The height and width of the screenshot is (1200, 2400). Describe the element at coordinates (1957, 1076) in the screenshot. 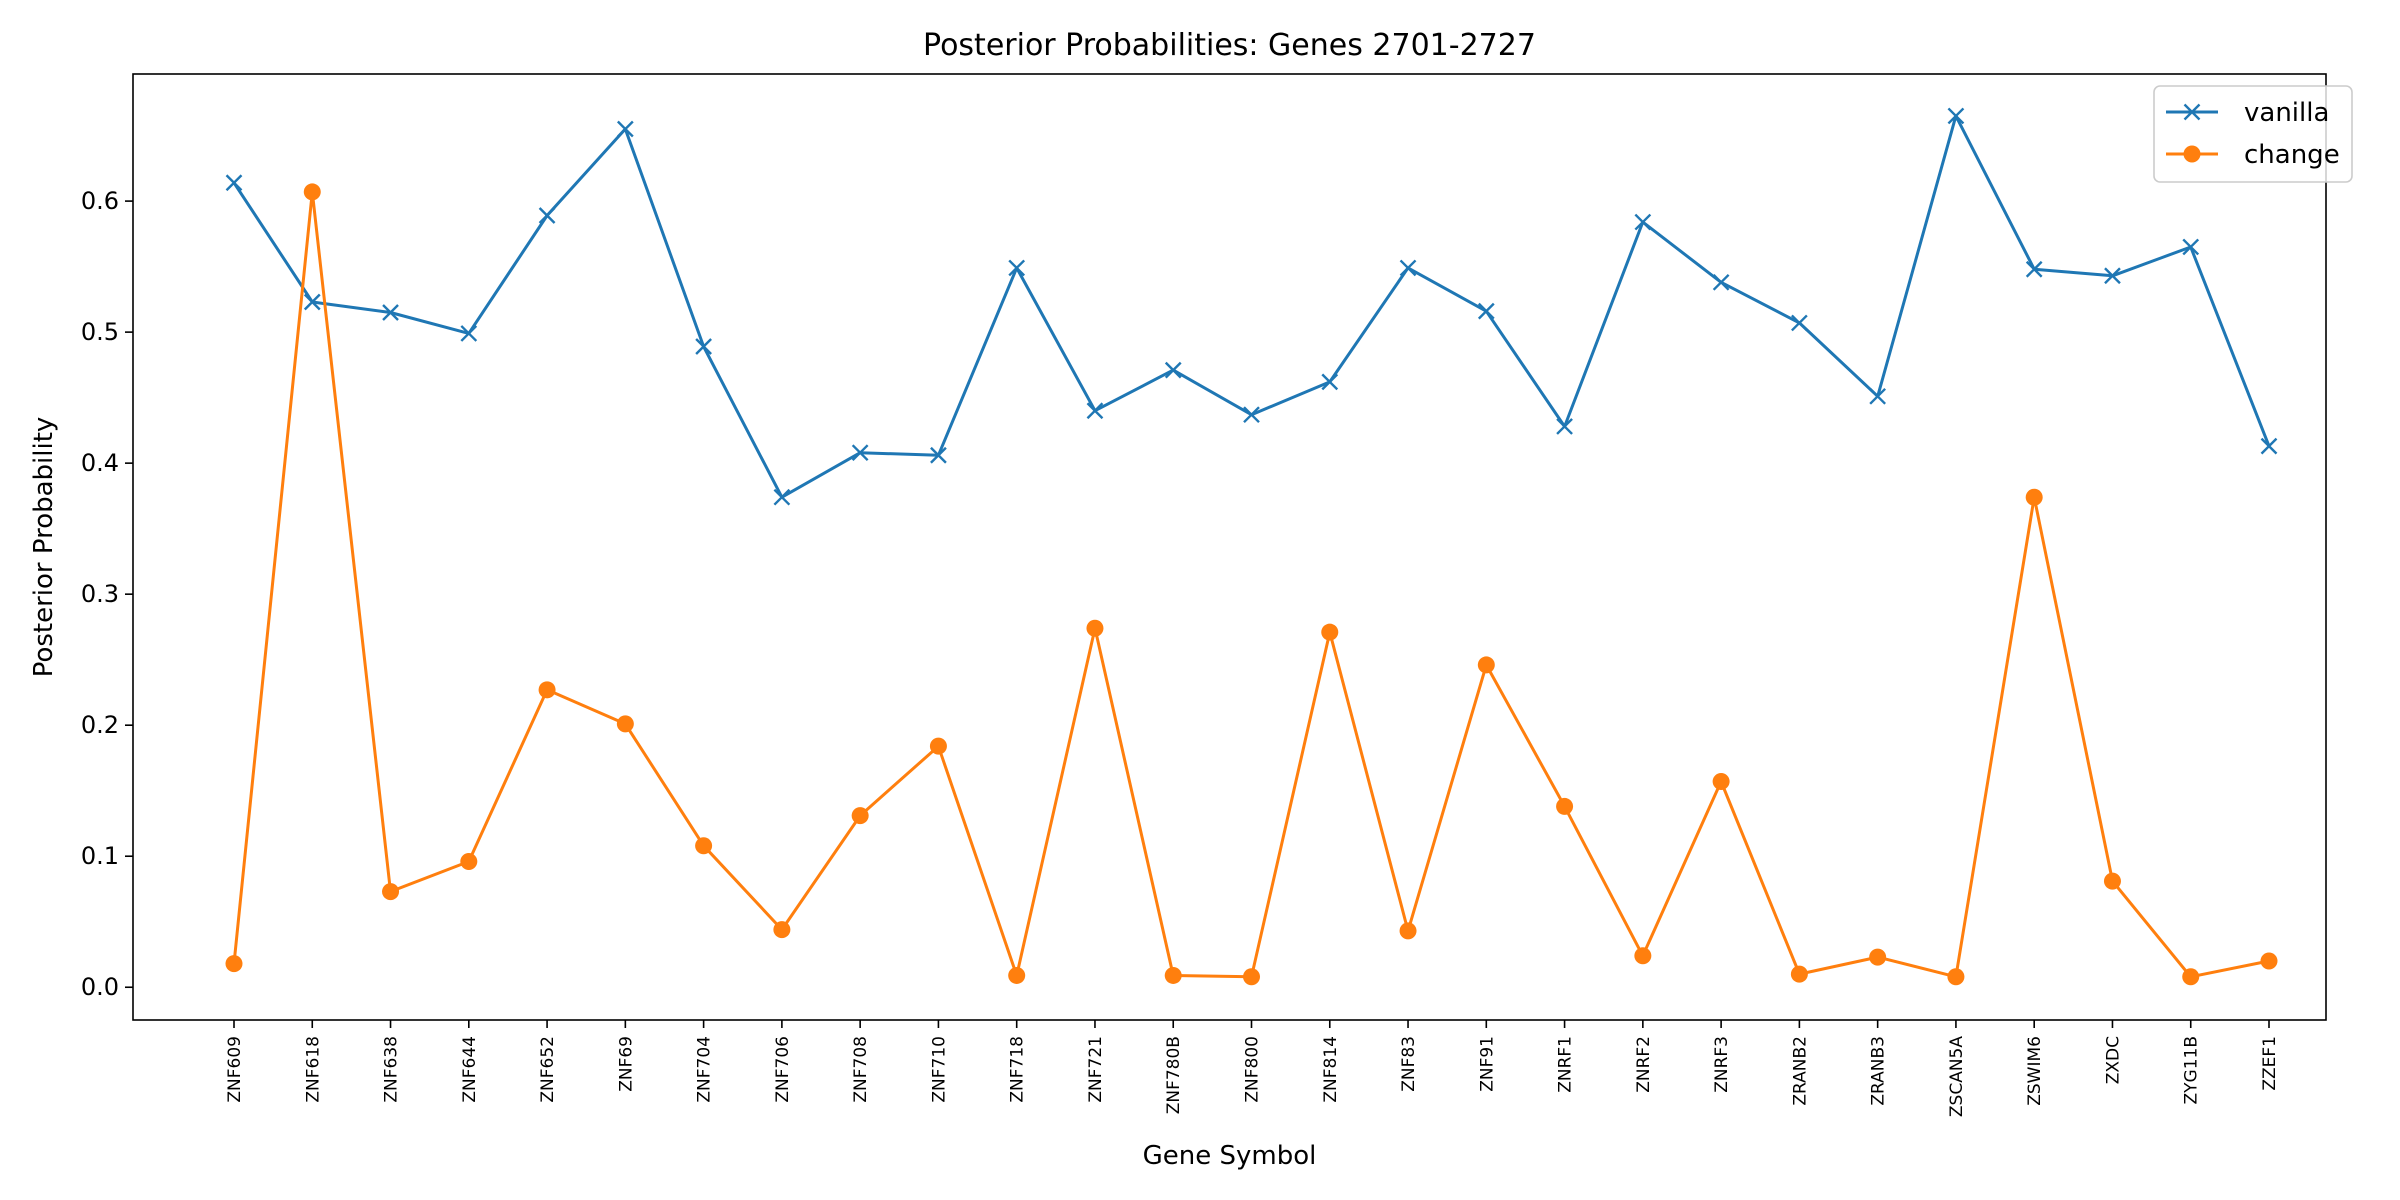

I see `x-tick-label: ZSCAN5A` at that location.